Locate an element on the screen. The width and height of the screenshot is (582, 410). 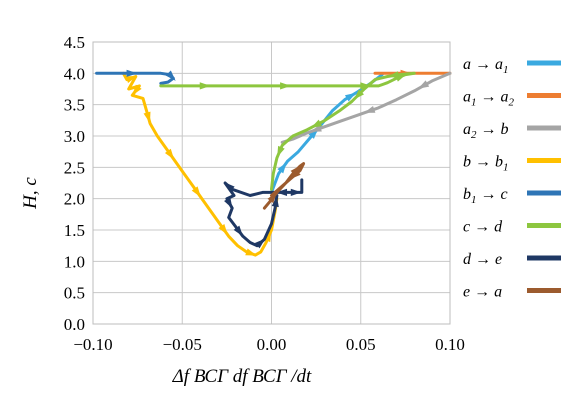
legend-item: a → a1​ is located at coordinates (512, 66).